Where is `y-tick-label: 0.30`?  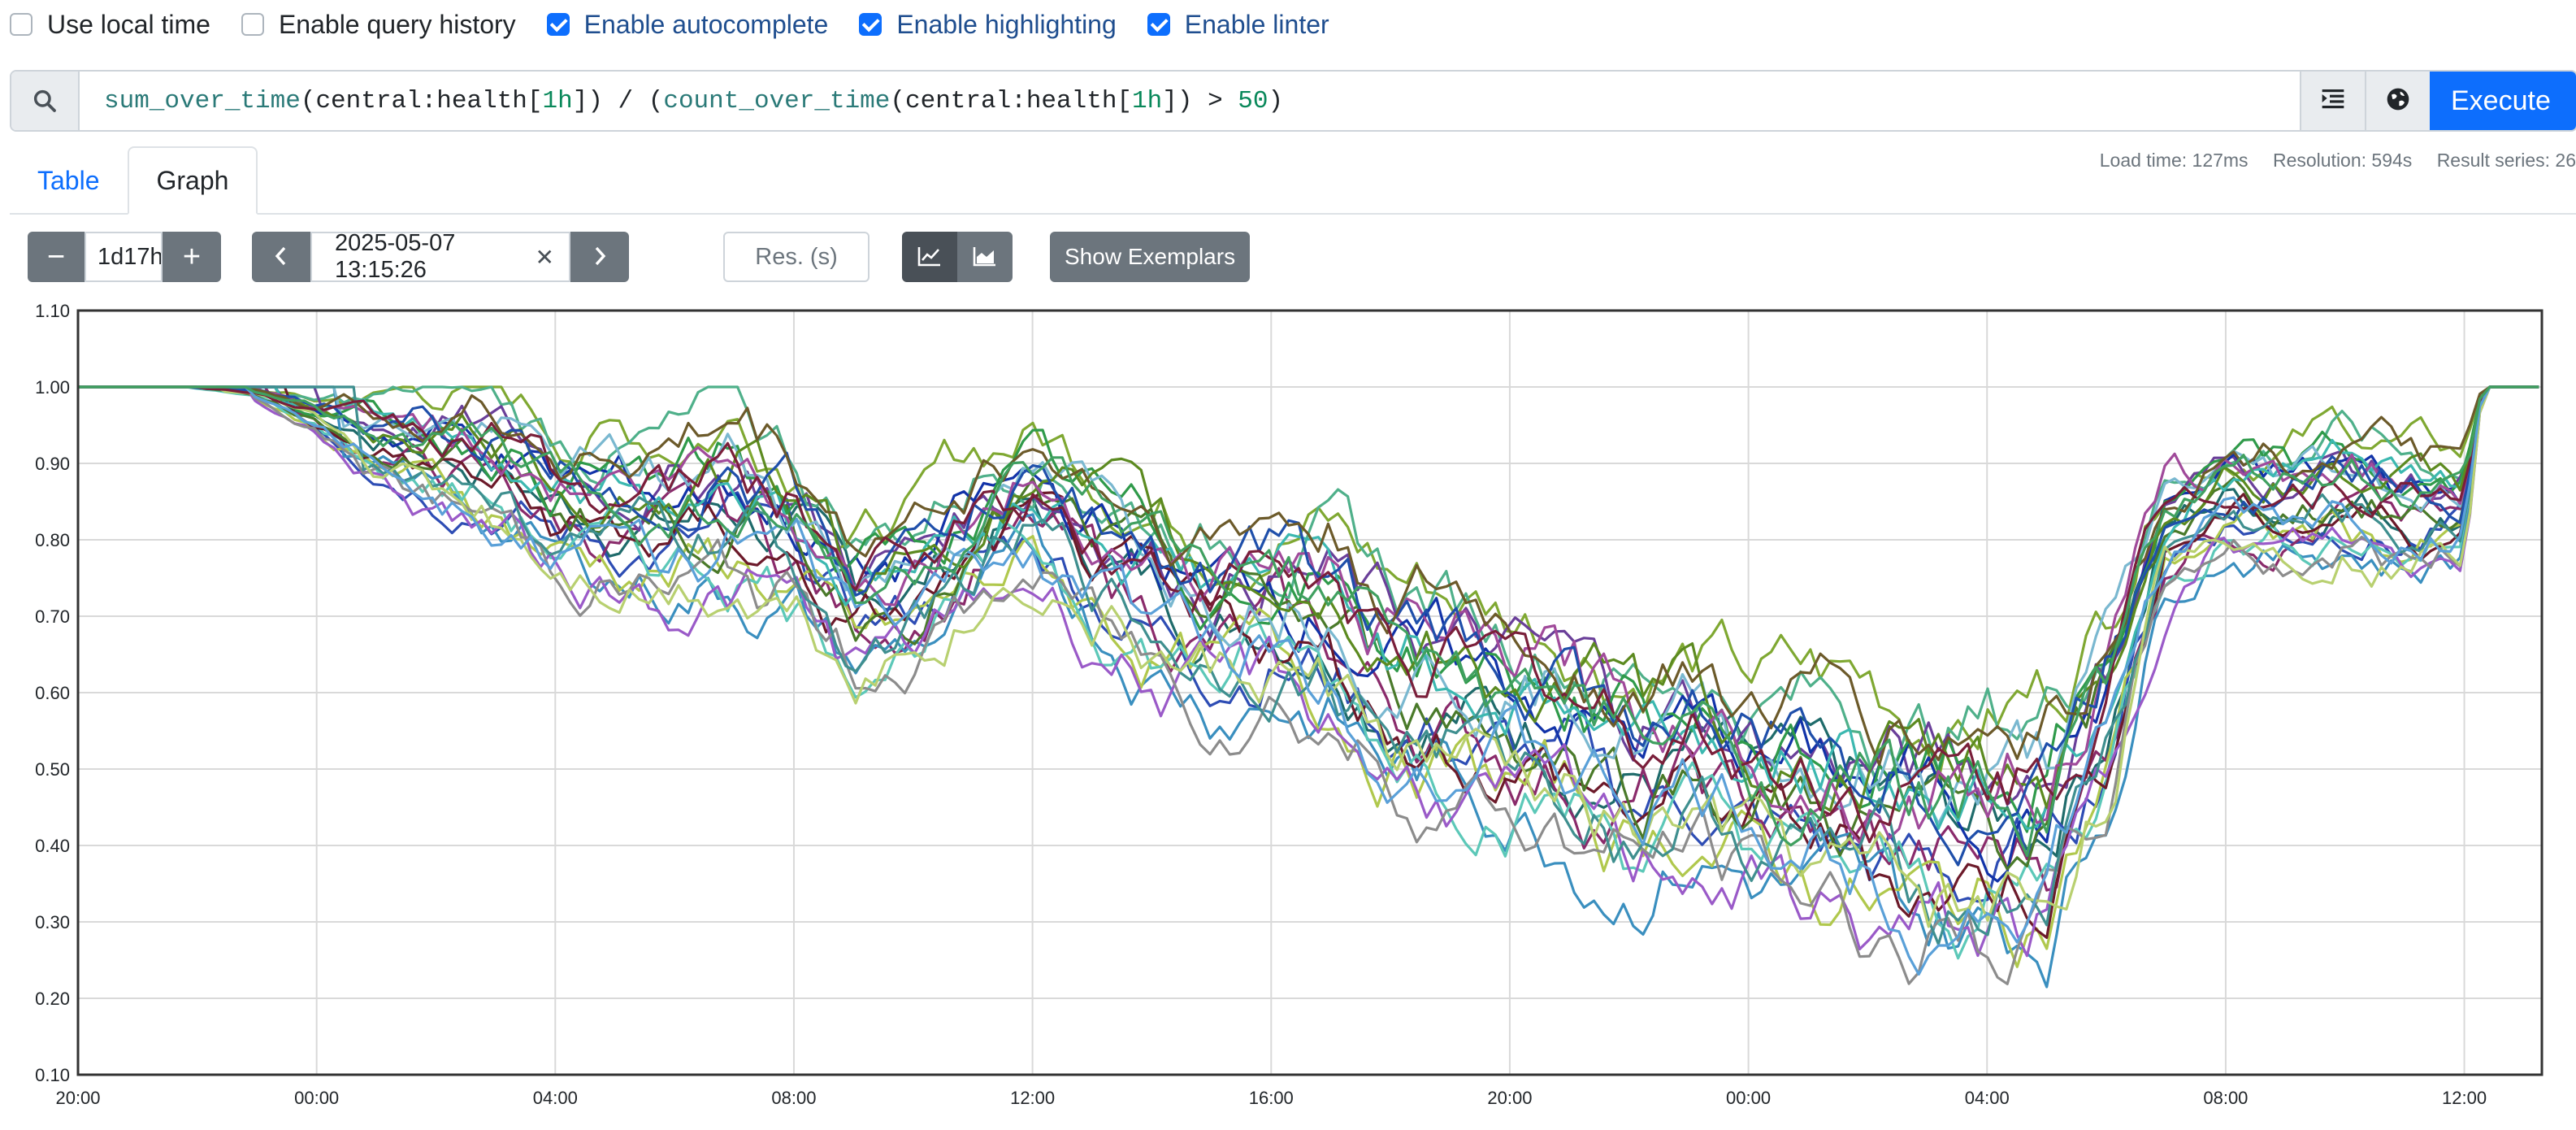
y-tick-label: 0.30 is located at coordinates (52, 922).